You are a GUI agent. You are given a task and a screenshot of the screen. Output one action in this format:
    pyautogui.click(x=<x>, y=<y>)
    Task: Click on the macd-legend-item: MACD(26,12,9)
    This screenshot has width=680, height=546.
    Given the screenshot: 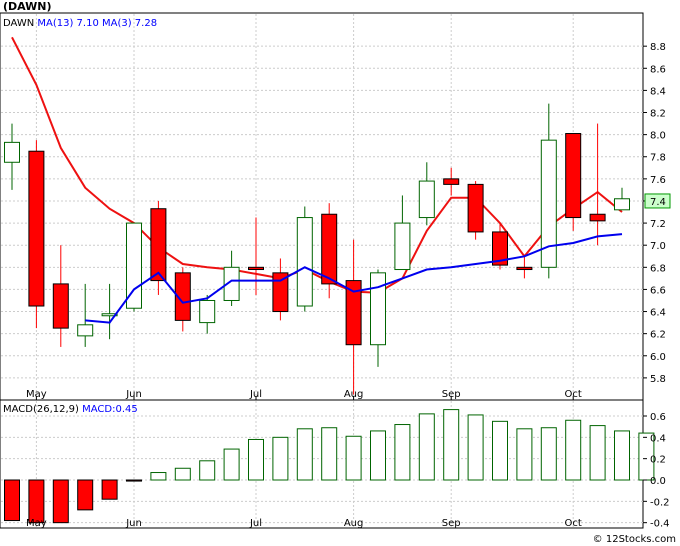 What is the action you would take?
    pyautogui.click(x=41, y=409)
    